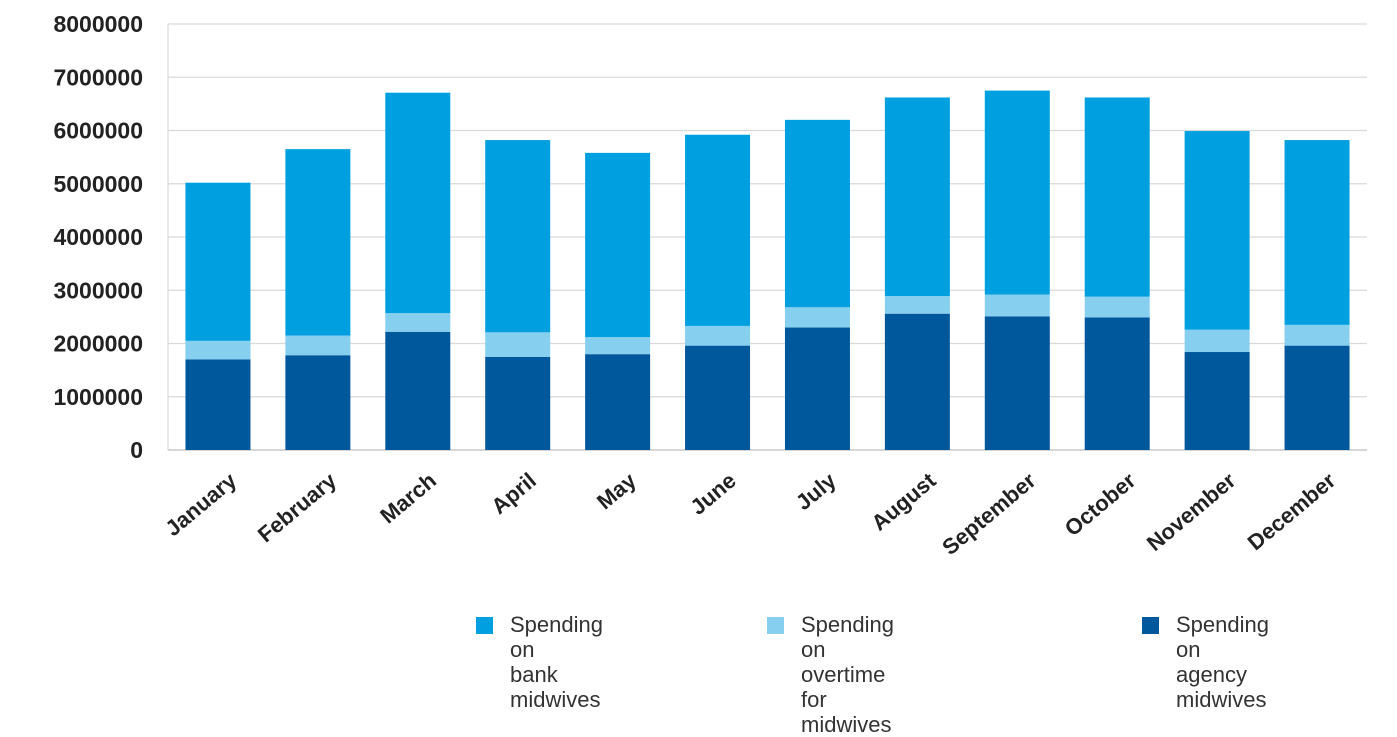 The height and width of the screenshot is (737, 1397). What do you see at coordinates (712, 494) in the screenshot?
I see `x-tick-label: June` at bounding box center [712, 494].